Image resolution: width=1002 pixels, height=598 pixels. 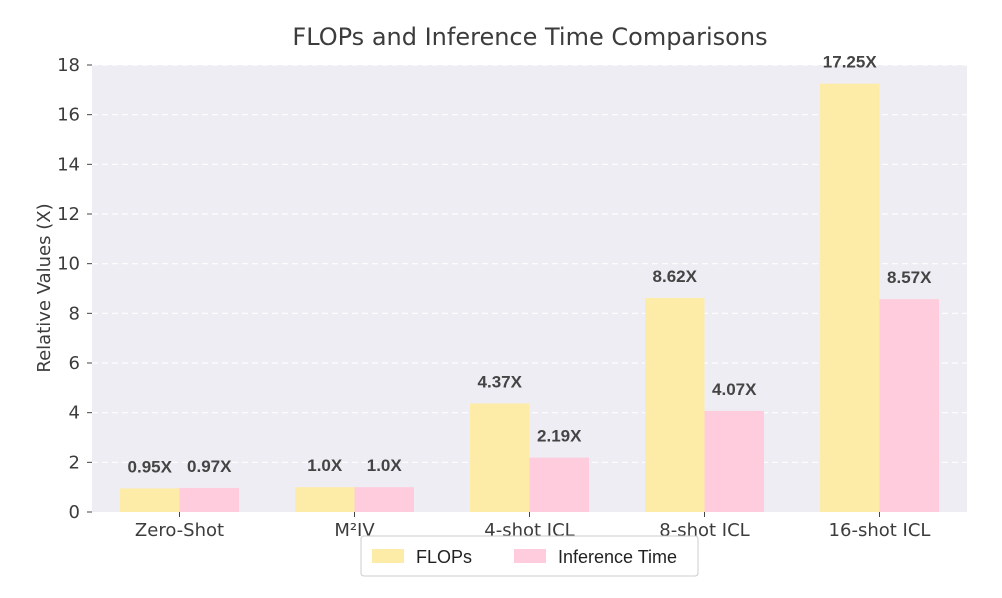 What do you see at coordinates (74, 363) in the screenshot?
I see `y-tick-label: 6` at bounding box center [74, 363].